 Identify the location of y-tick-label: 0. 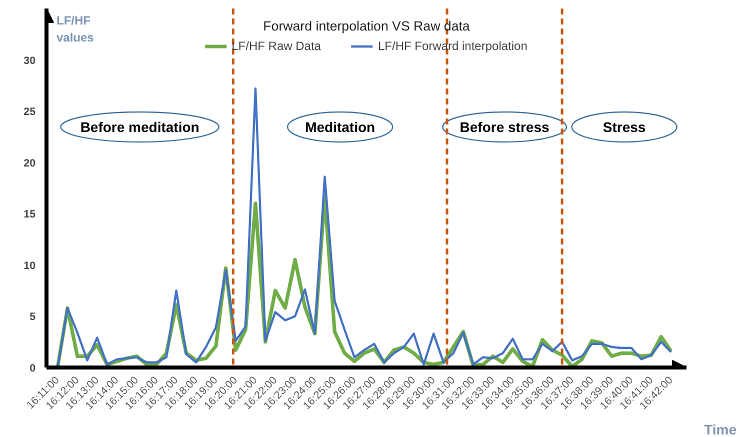
(33, 368).